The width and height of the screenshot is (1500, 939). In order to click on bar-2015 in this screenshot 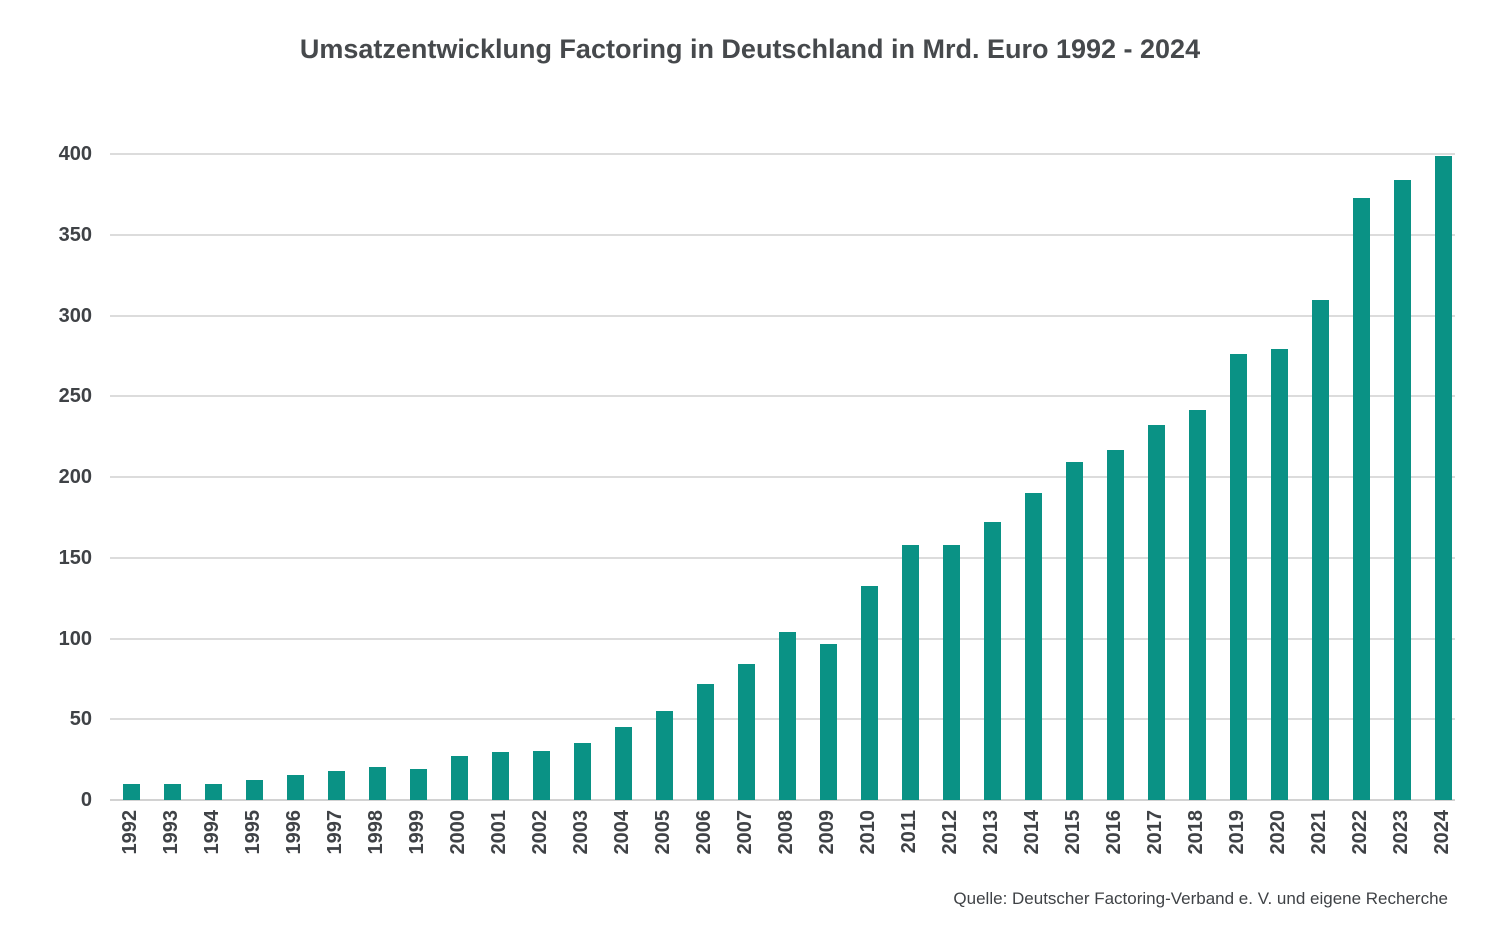, I will do `click(1074, 630)`.